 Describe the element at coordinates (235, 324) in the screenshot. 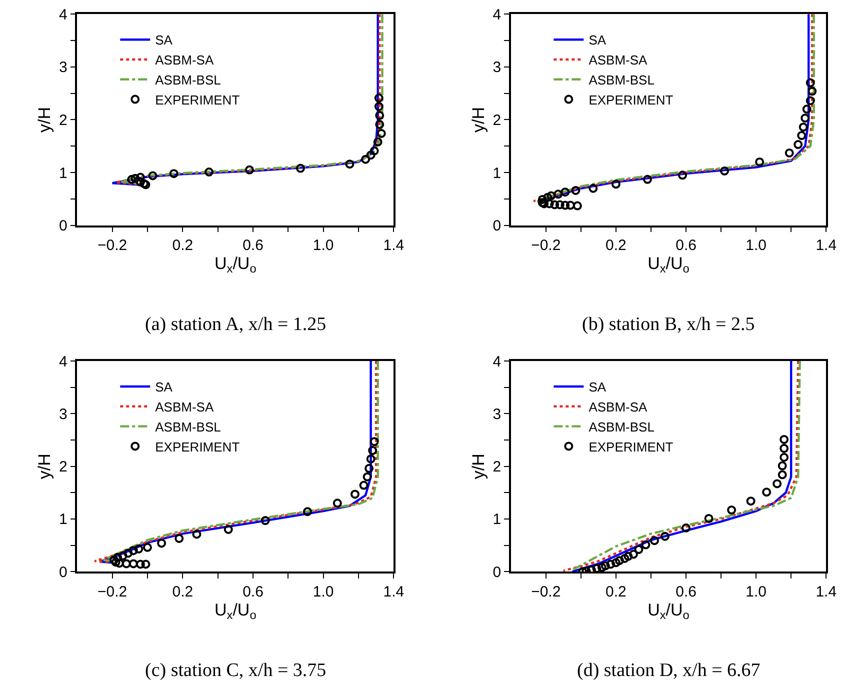

I see `text: (a) station A, x/h = 1.25` at that location.